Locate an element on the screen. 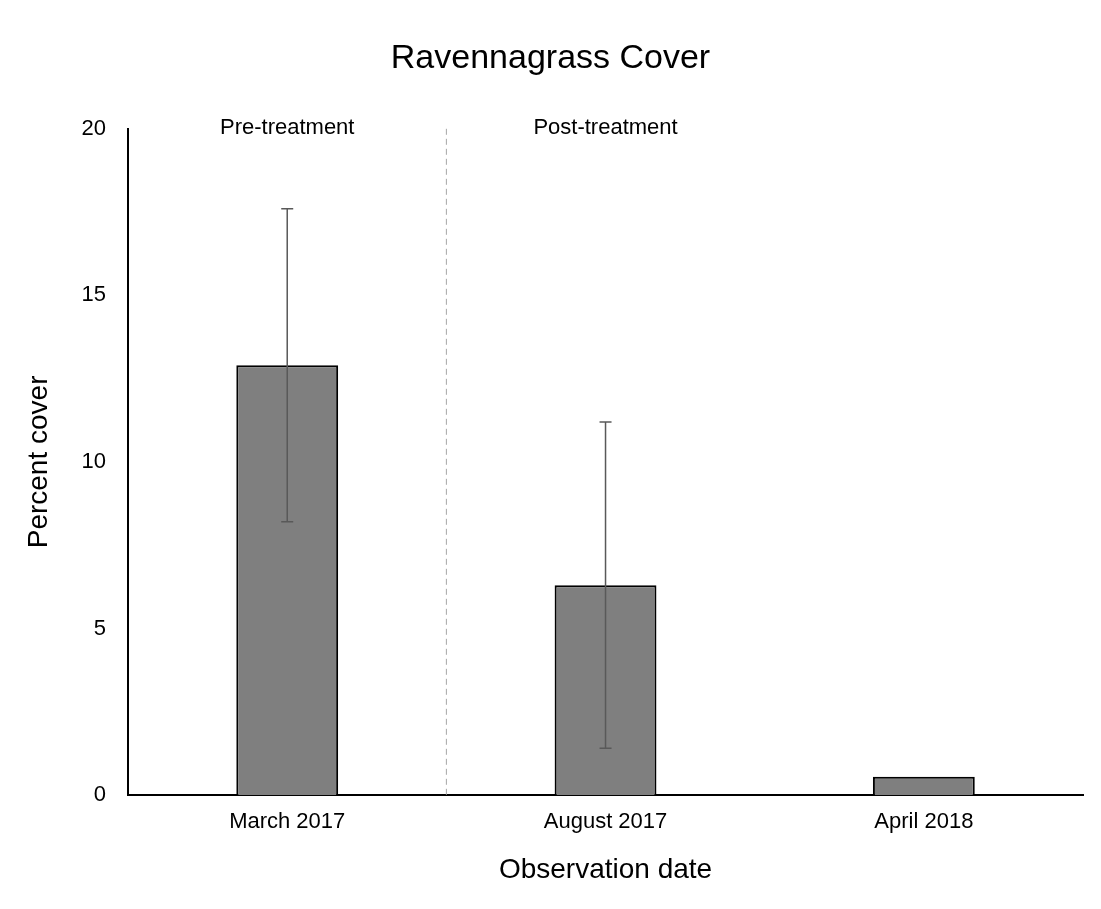 This screenshot has width=1101, height=909. x-tick-label: March 2017 is located at coordinates (287, 821).